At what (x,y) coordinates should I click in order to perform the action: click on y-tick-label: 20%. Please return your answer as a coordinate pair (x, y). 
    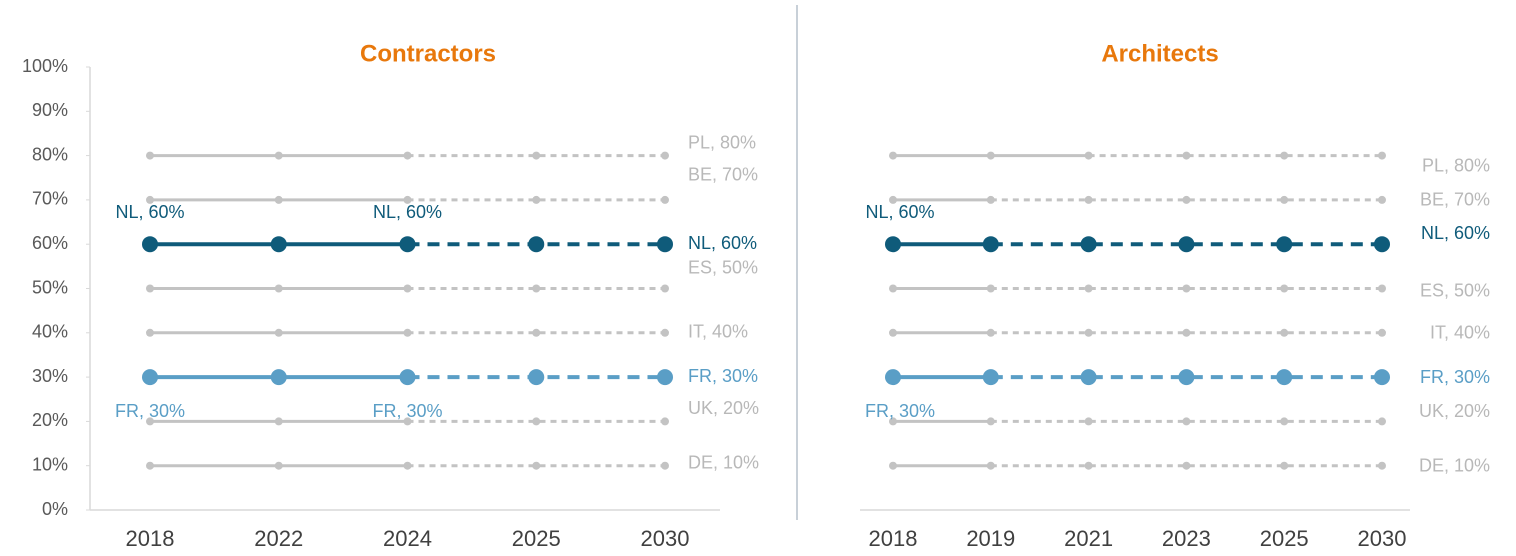
    Looking at the image, I should click on (50, 420).